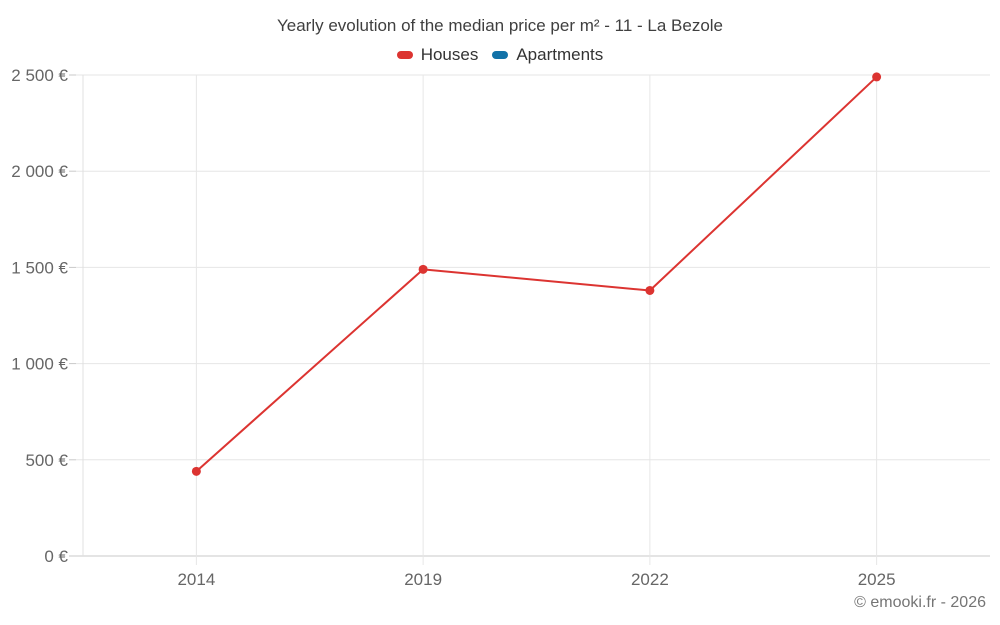 This screenshot has height=625, width=1000. Describe the element at coordinates (39, 267) in the screenshot. I see `y-axis-label: 1 500 €` at that location.